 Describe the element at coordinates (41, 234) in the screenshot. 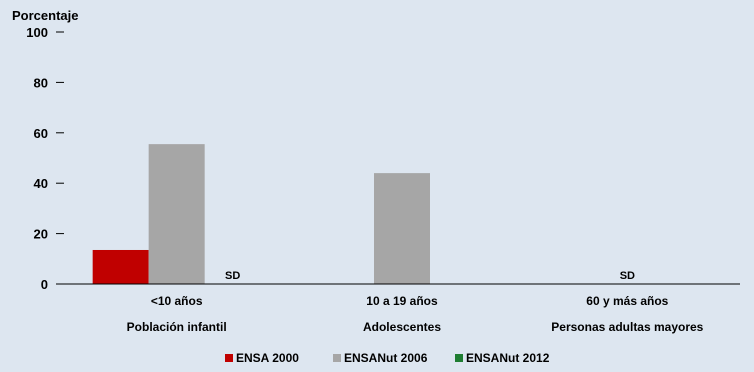

I see `y-tick-label: 20` at that location.